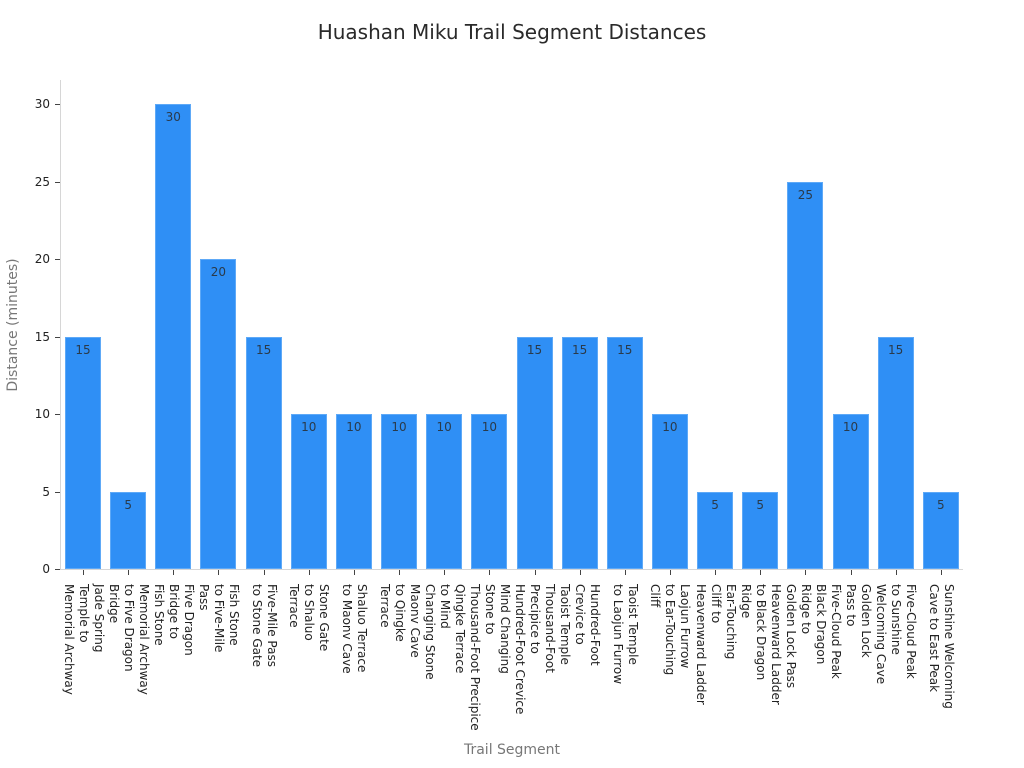 The image size is (1024, 768). What do you see at coordinates (511, 569) in the screenshot?
I see `x-axis-line` at bounding box center [511, 569].